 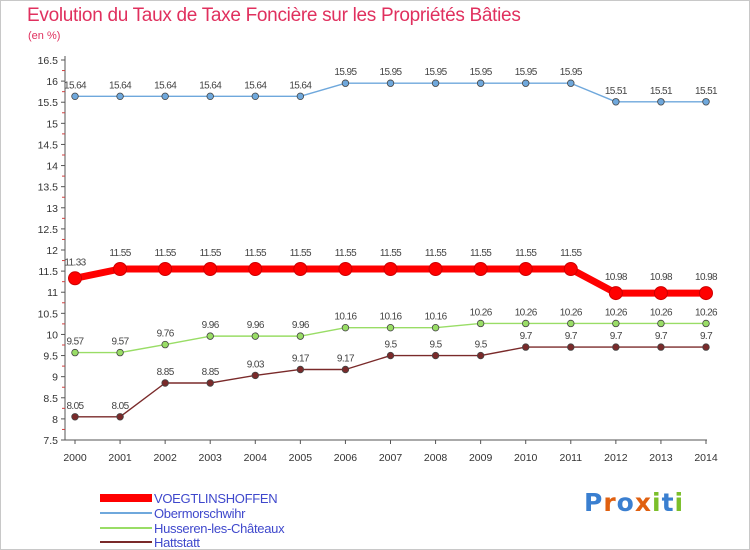 I want to click on y-tick-label: 15, so click(x=52, y=124).